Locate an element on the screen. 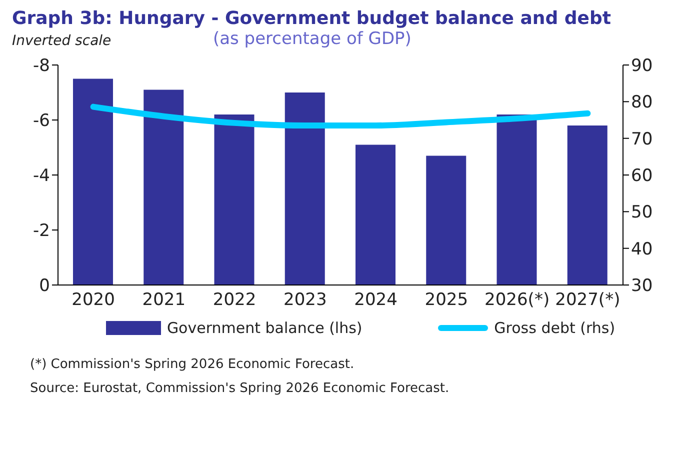  x-tick-label: 2026(*) is located at coordinates (517, 300).